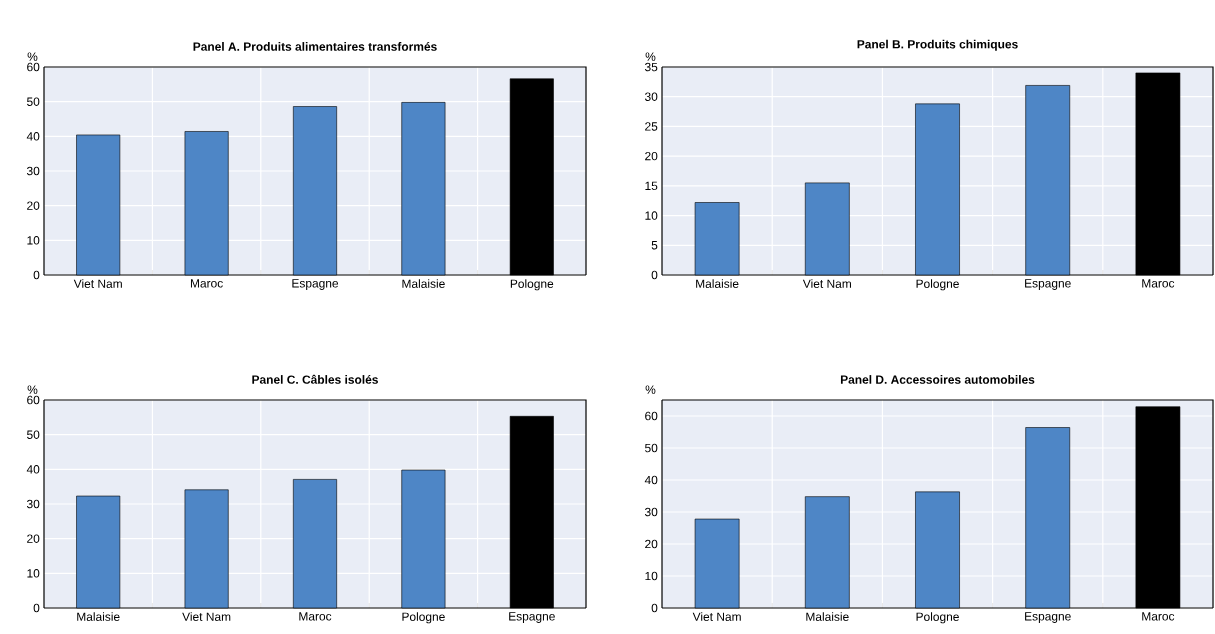  I want to click on y-tick-label: 15, so click(651, 186).